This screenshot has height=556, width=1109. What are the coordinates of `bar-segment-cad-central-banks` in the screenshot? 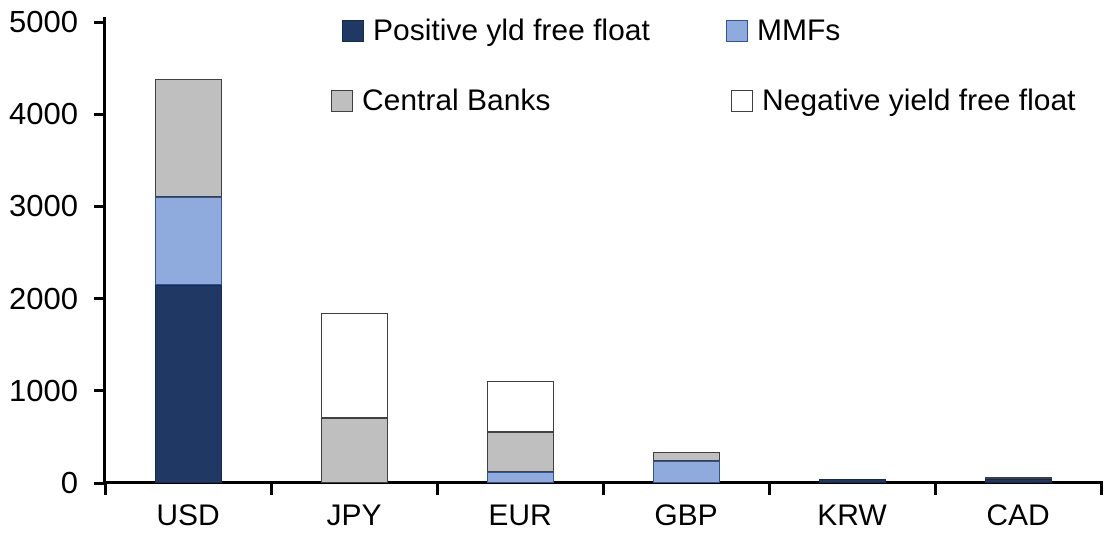 It's located at (1018, 478).